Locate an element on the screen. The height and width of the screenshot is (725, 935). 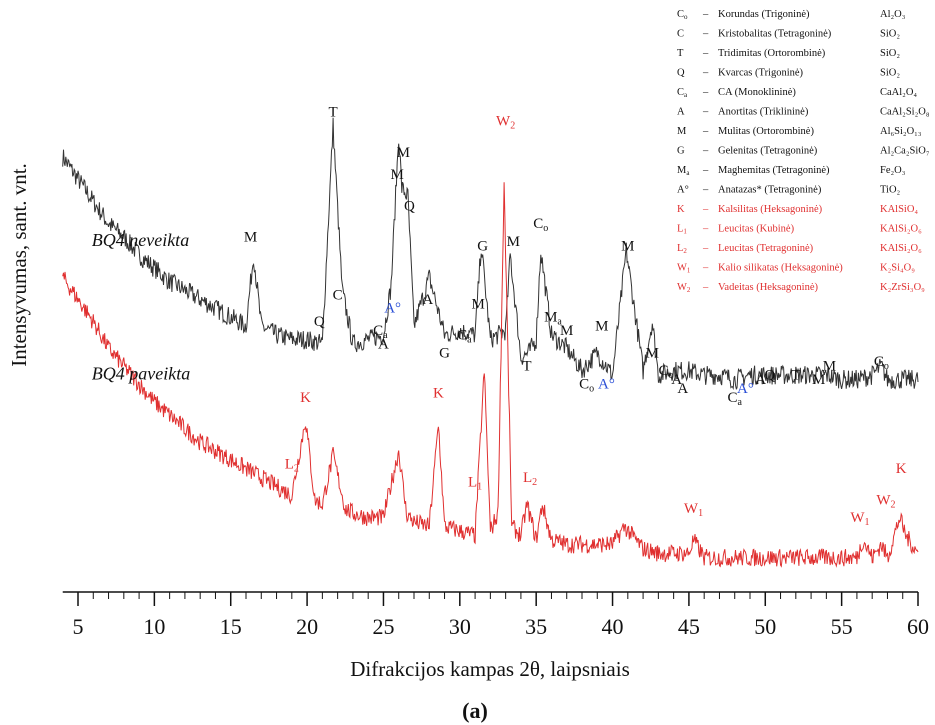
legend-name: Leucitas (Kubinė) is located at coordinates (756, 229).